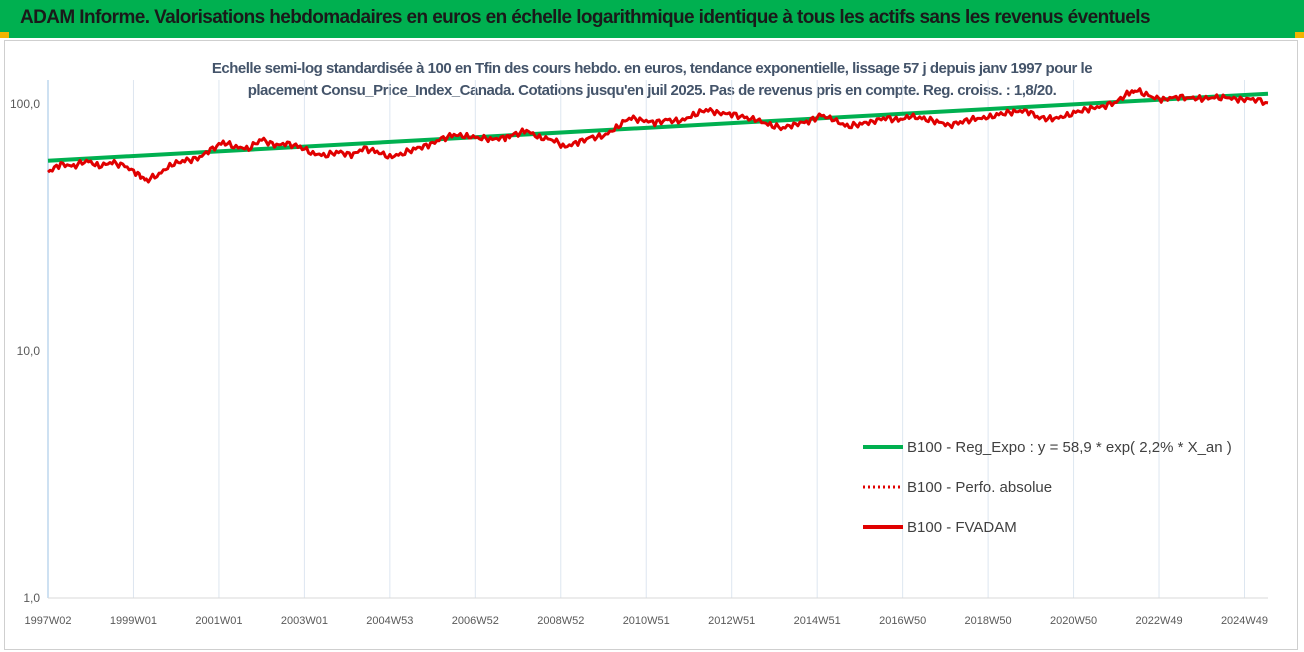 This screenshot has width=1304, height=652. I want to click on x-tick-label: 2020W50, so click(1073, 621).